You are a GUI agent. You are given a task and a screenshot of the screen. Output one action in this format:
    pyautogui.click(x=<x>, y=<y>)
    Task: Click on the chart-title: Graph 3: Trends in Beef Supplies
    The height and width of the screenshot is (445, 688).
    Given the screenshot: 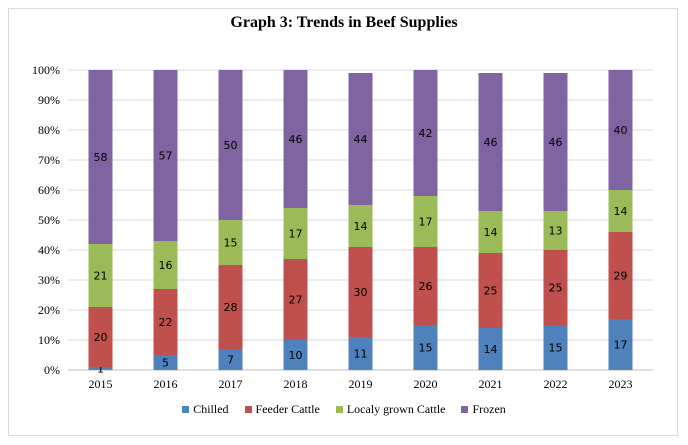 What is the action you would take?
    pyautogui.click(x=344, y=22)
    